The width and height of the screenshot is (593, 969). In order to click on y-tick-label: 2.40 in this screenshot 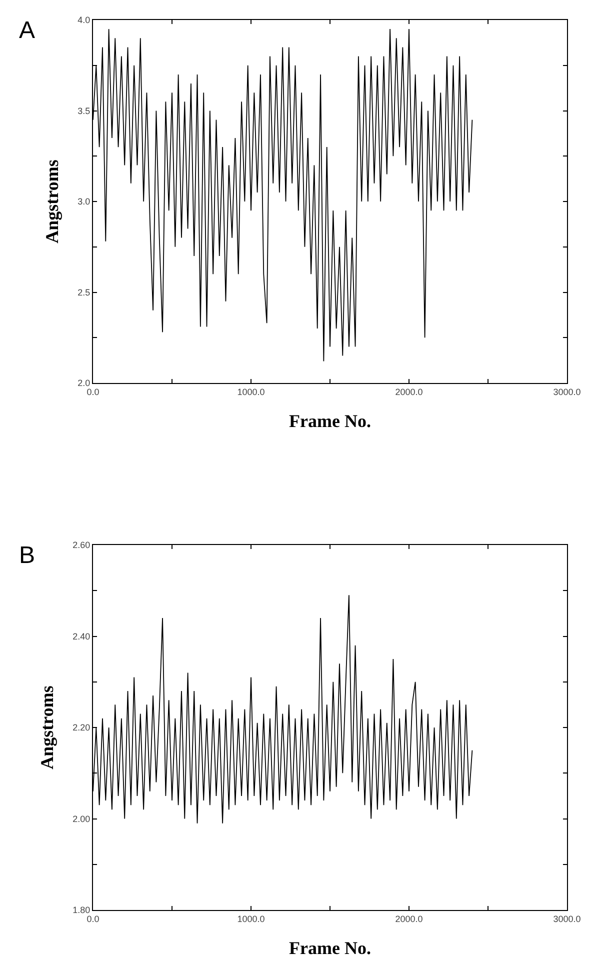, I will do `click(81, 636)`.